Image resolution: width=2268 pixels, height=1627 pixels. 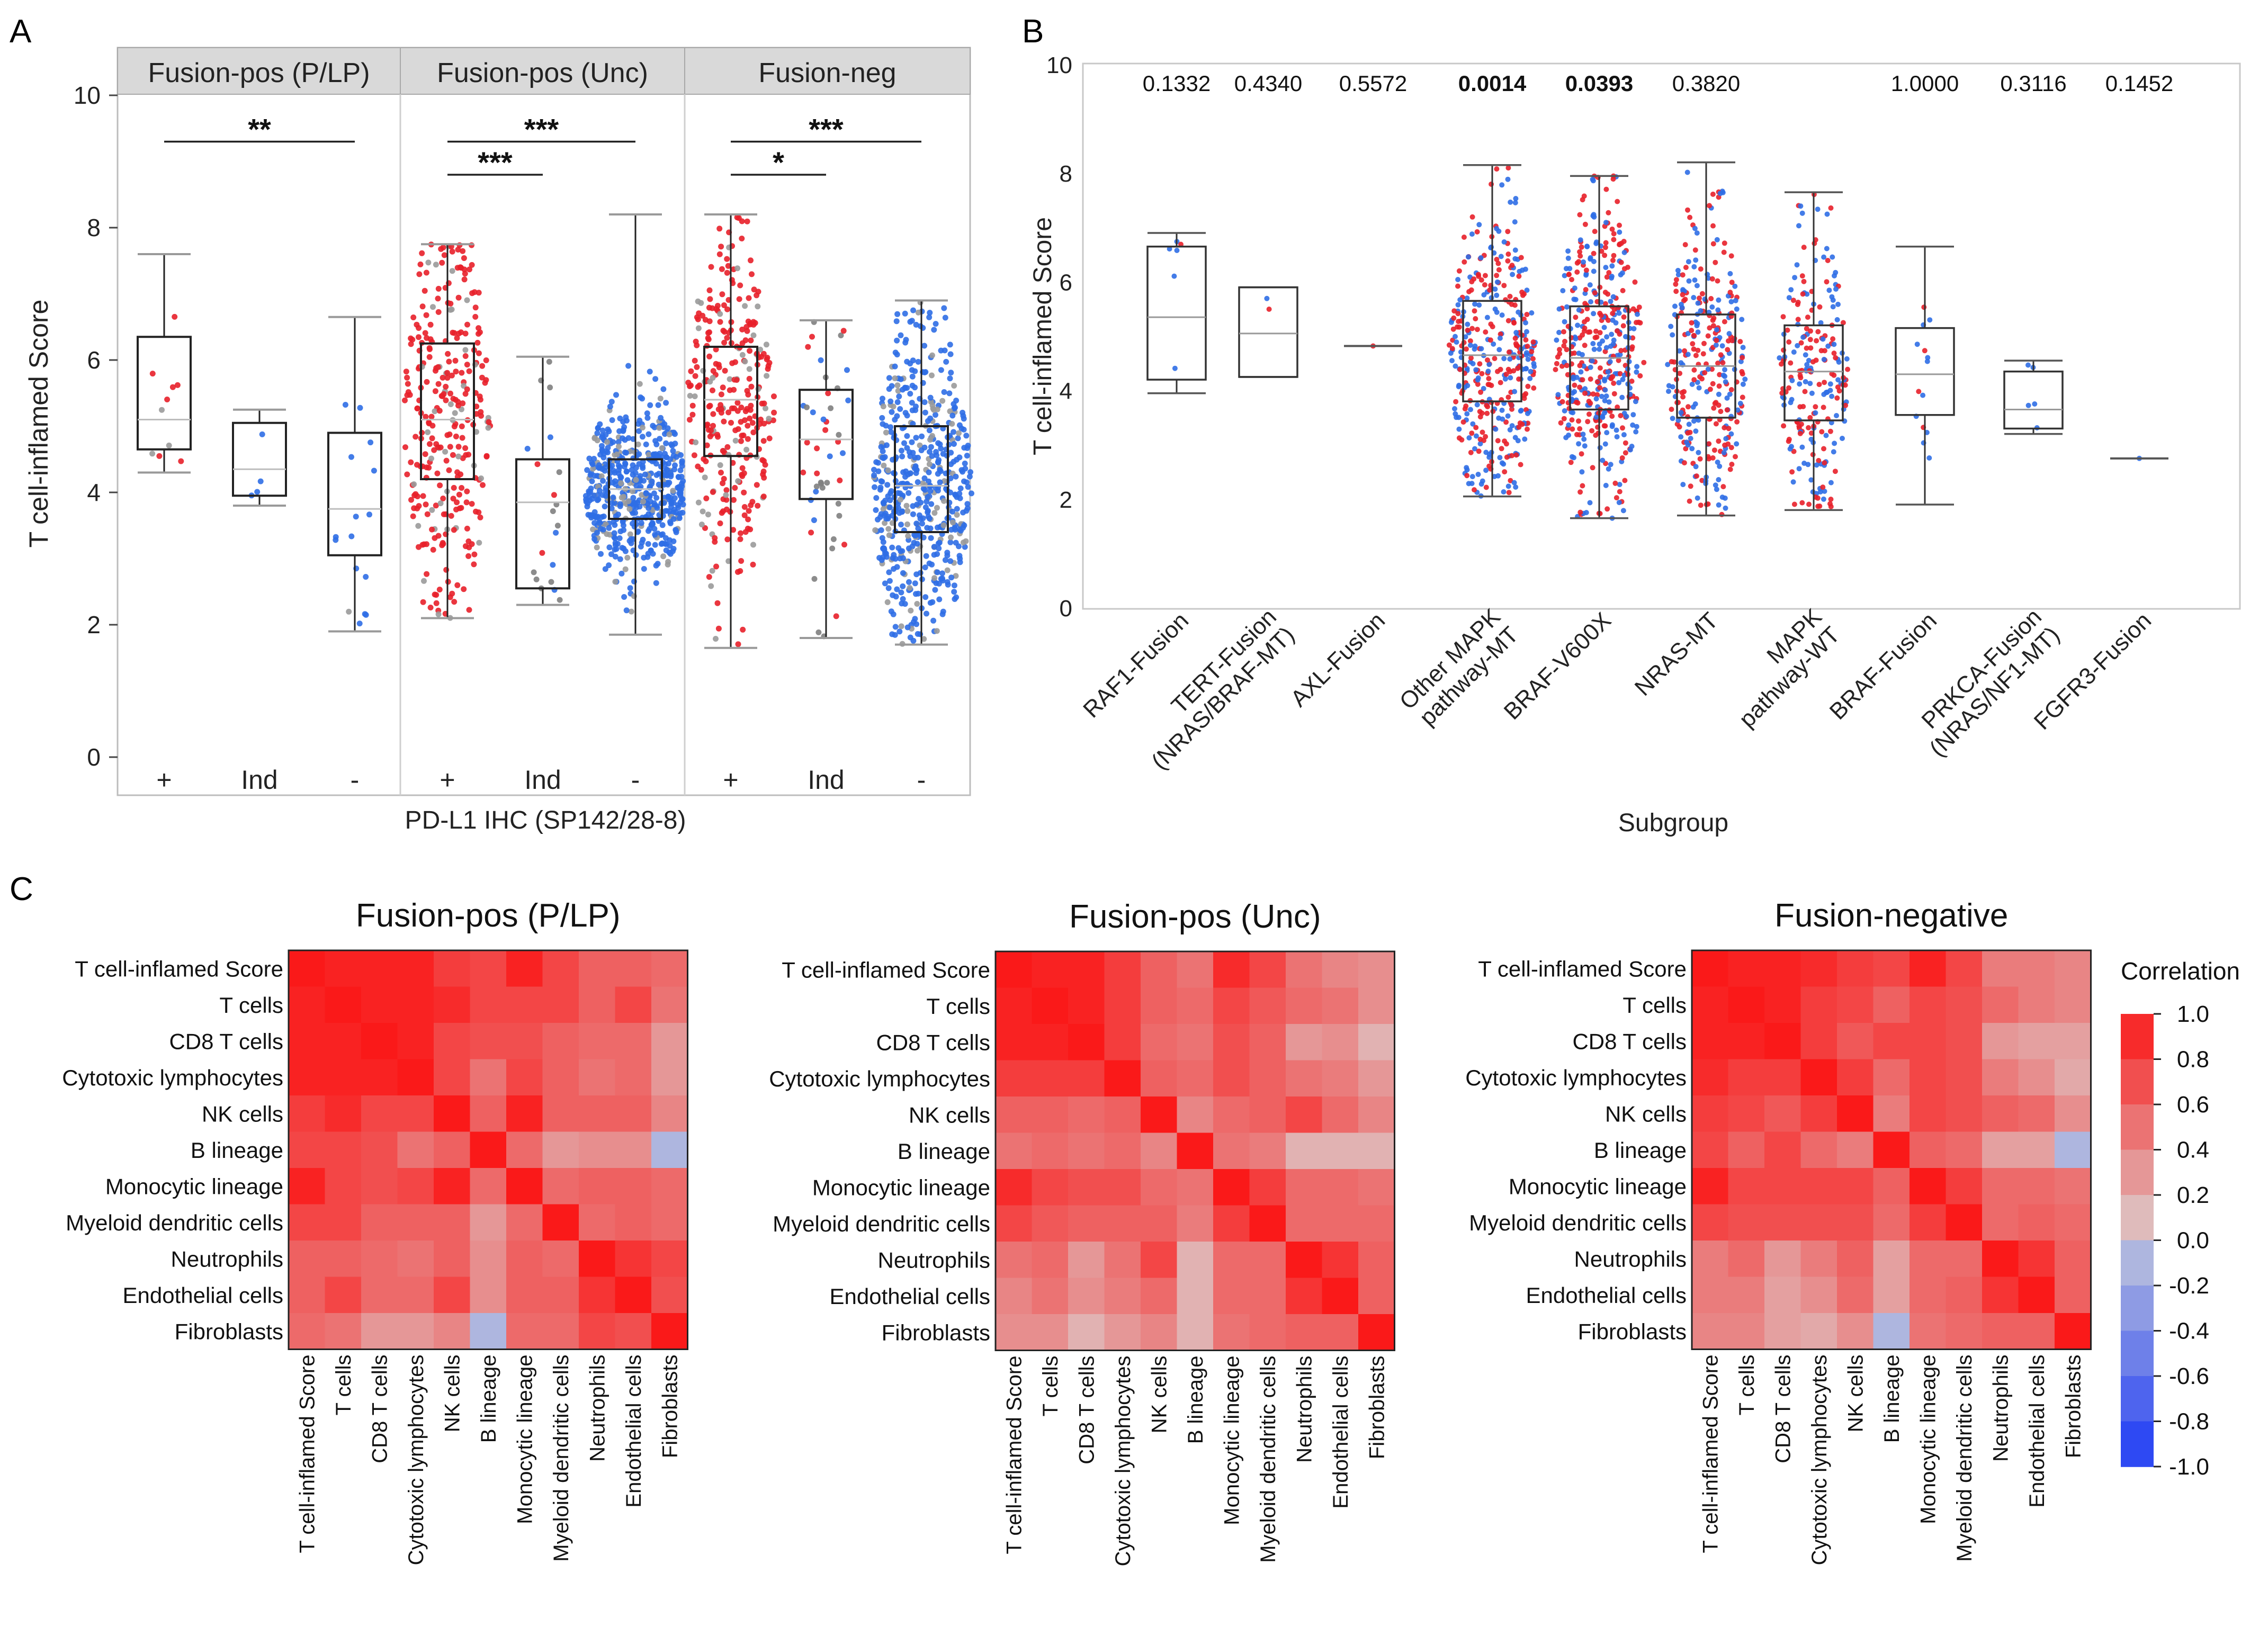 What do you see at coordinates (1630, 1258) in the screenshot?
I see `heatmap-row-label: Neutrophils` at bounding box center [1630, 1258].